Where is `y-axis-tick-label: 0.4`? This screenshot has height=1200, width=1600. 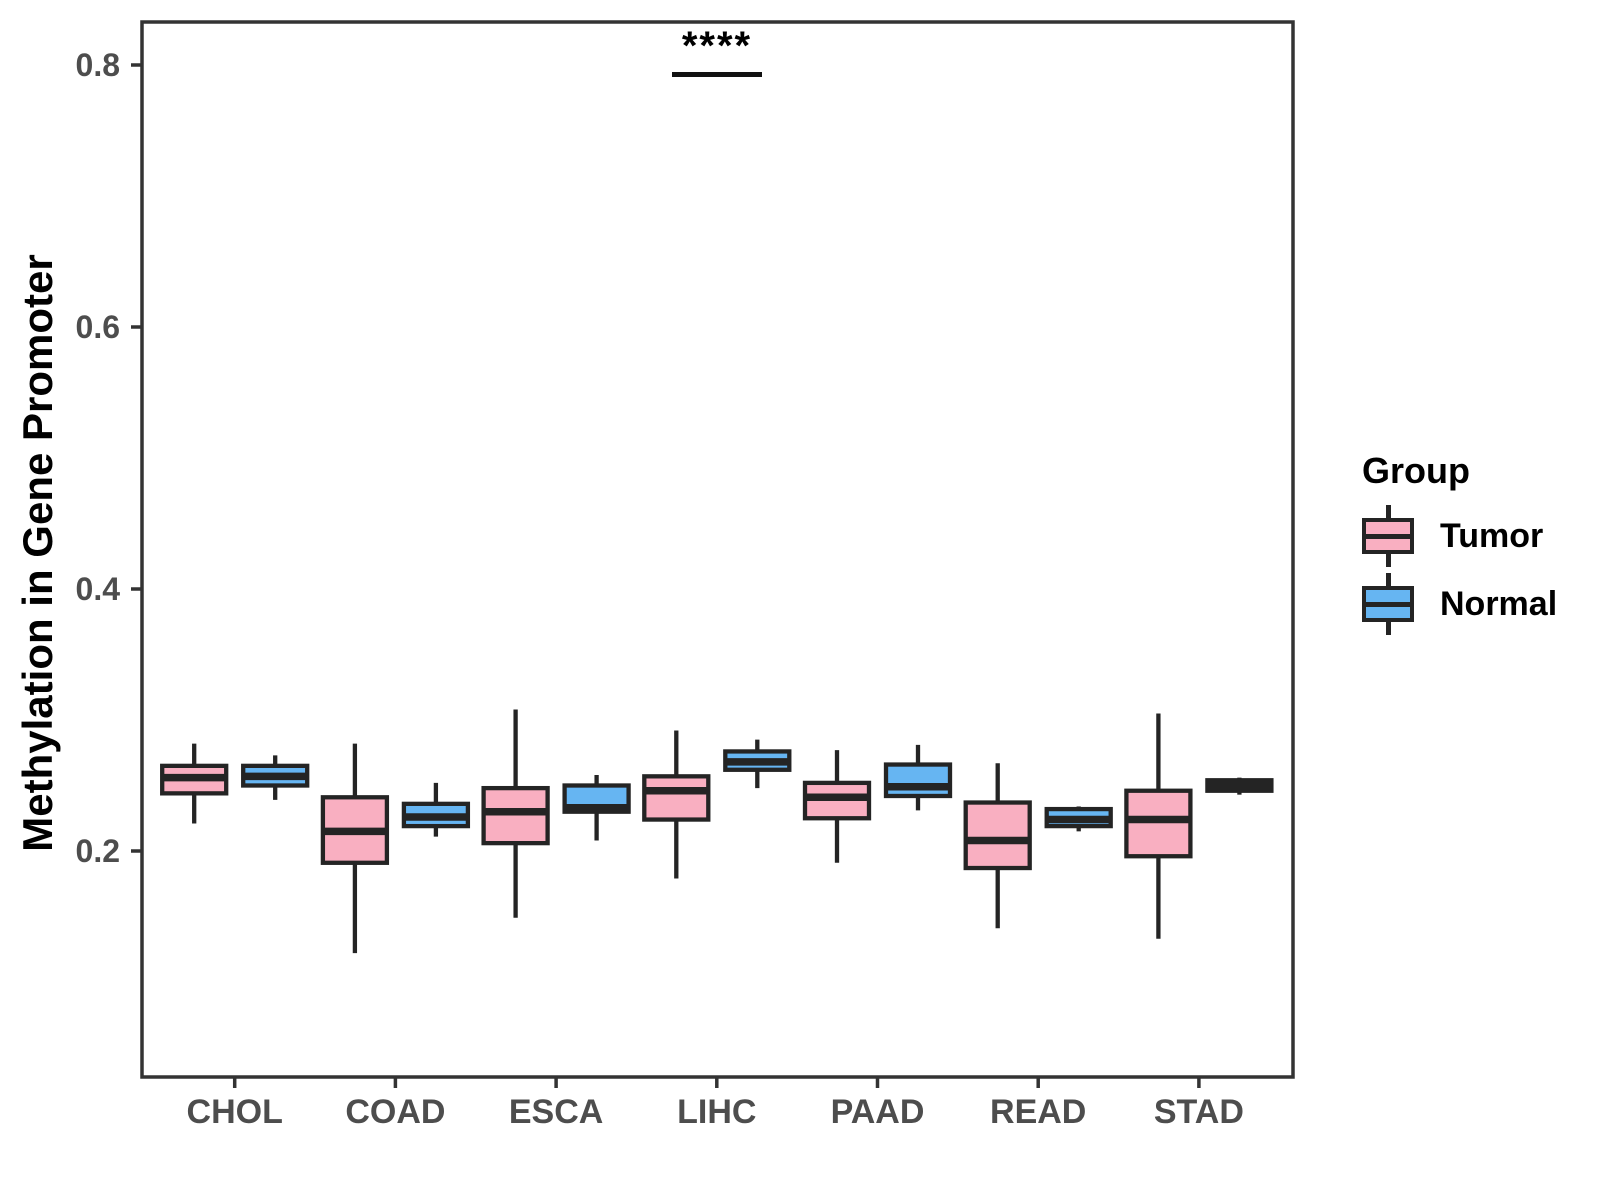 y-axis-tick-label: 0.4 is located at coordinates (98, 589).